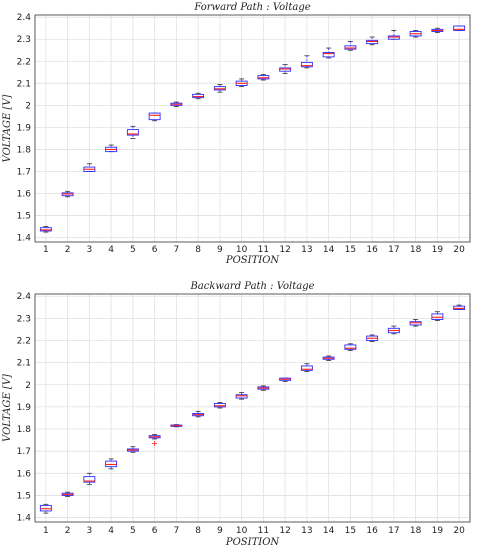 This screenshot has width=478, height=550. I want to click on y-tick-label: 1.6, so click(24, 195).